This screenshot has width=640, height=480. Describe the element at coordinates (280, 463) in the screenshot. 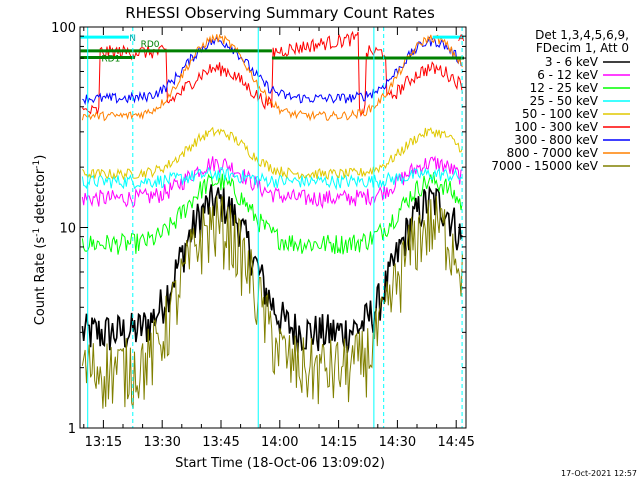

I see `x-axis-label: Start Time (18-Oct-06 13:09:02)` at that location.